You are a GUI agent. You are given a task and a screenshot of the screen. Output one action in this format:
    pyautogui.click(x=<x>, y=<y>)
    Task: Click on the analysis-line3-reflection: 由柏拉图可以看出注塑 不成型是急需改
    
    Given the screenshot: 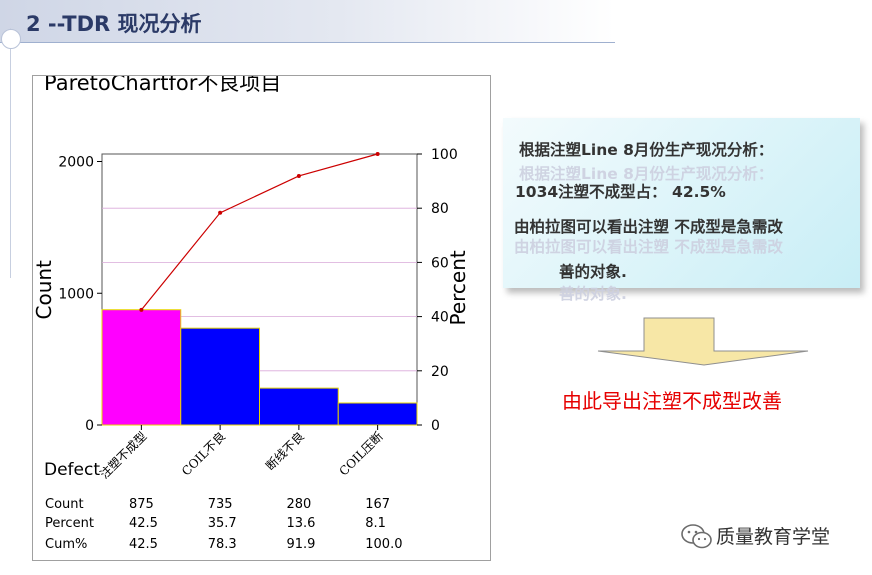 What is the action you would take?
    pyautogui.click(x=648, y=247)
    